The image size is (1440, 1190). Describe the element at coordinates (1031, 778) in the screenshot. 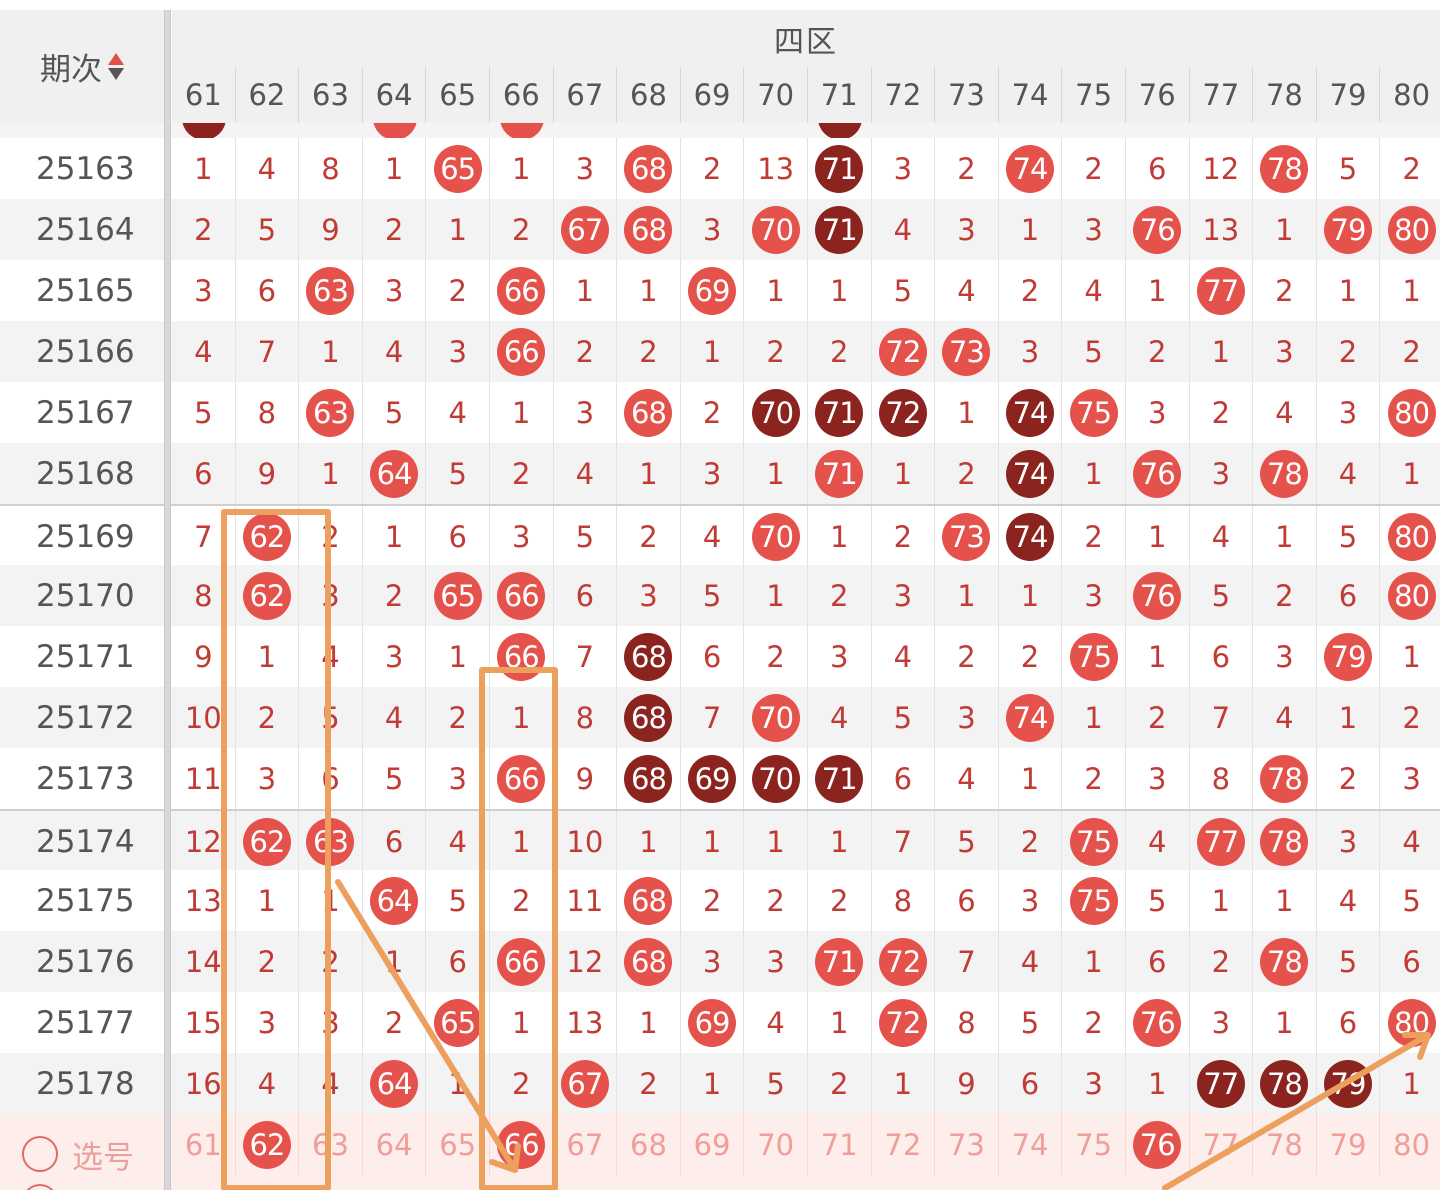

I see `miss-count-cell-74: 1` at that location.